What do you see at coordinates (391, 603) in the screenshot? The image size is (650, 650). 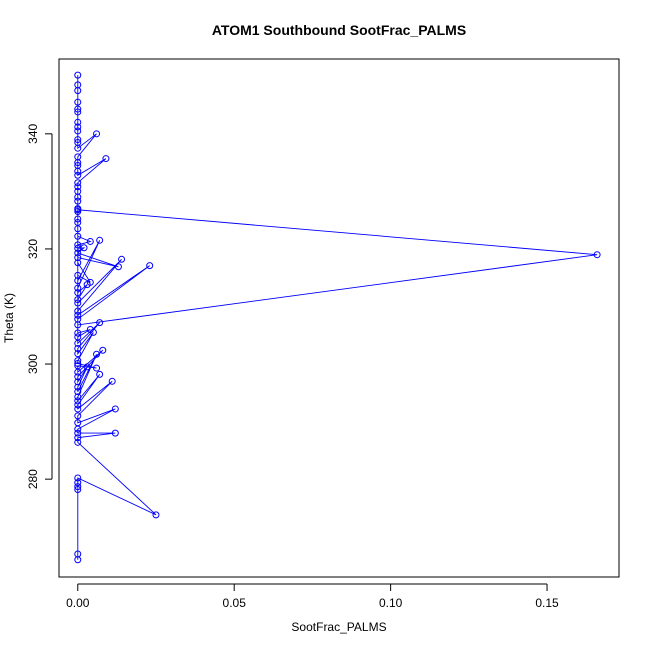 I see `x-tick-label: 0.10` at bounding box center [391, 603].